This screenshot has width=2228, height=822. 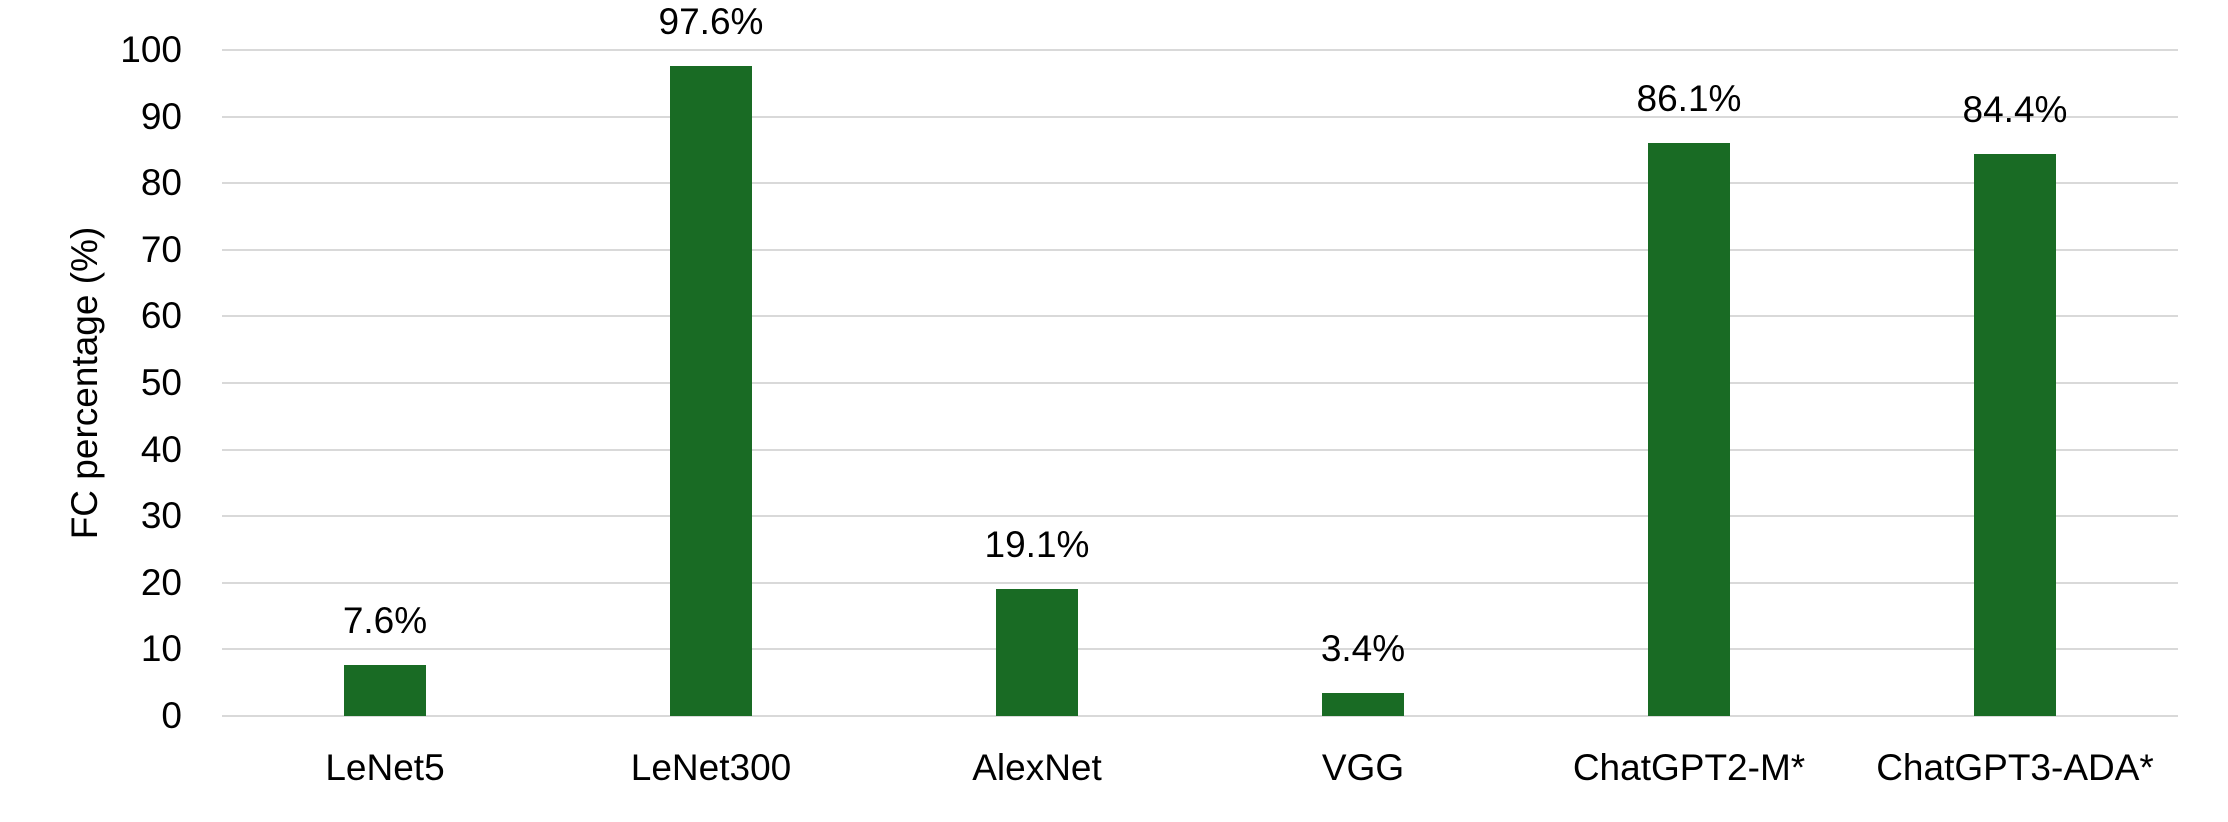 I want to click on bar-chatgpt3-ada, so click(x=2015, y=434).